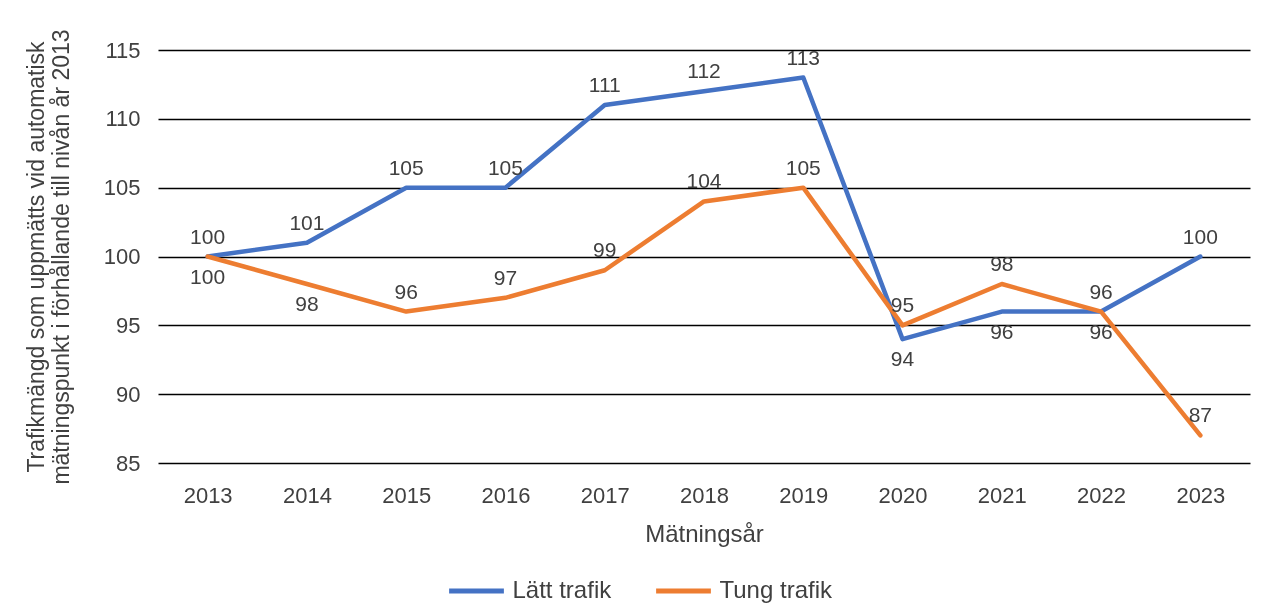  What do you see at coordinates (605, 495) in the screenshot?
I see `x-tick-label: 2017` at bounding box center [605, 495].